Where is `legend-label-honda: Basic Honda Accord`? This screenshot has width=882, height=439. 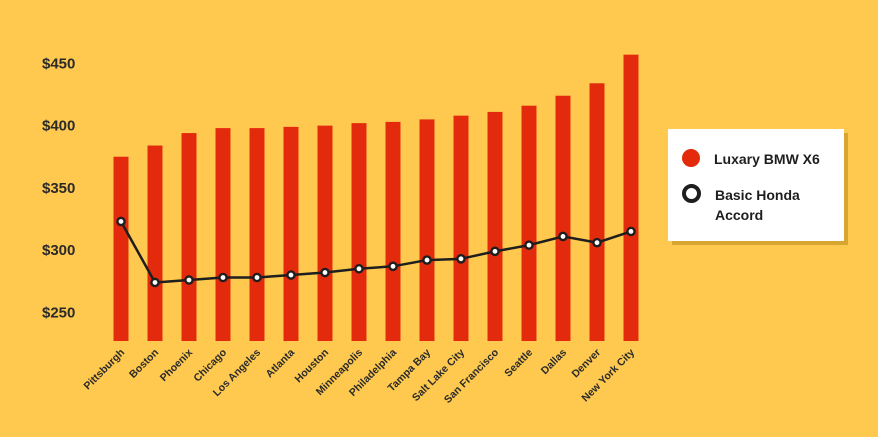
legend-label-honda: Basic Honda Accord is located at coordinates (757, 205).